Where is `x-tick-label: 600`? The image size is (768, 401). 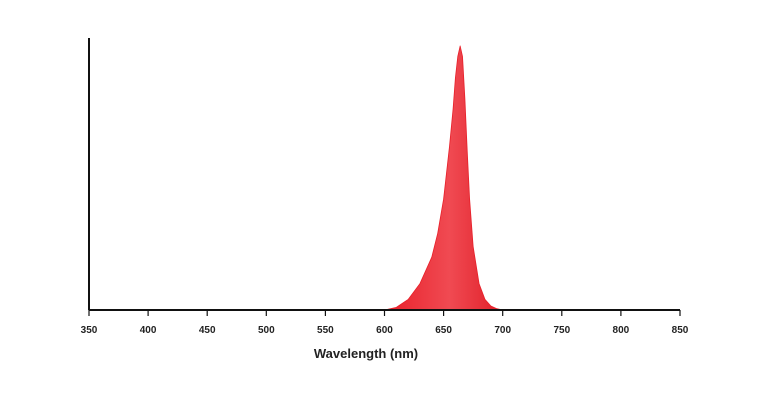 x-tick-label: 600 is located at coordinates (384, 330).